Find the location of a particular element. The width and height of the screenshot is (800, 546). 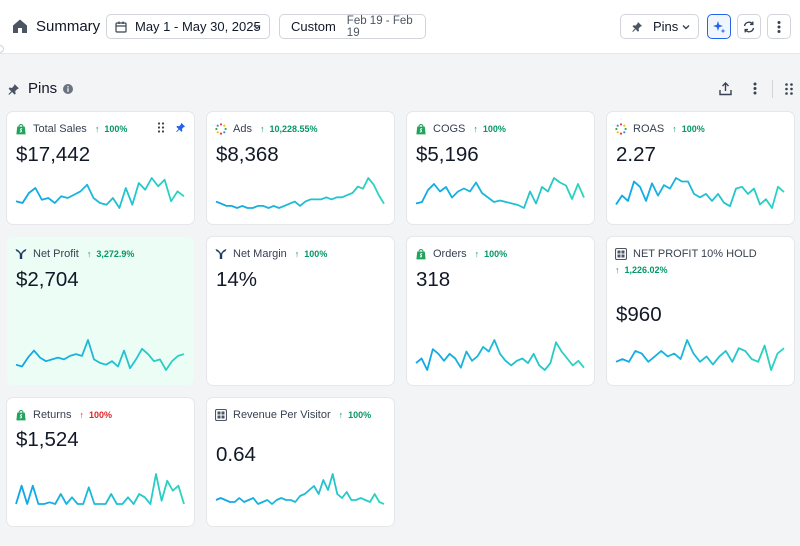

metric-card-header: Net Margin ↑ 100% is located at coordinates (271, 254).